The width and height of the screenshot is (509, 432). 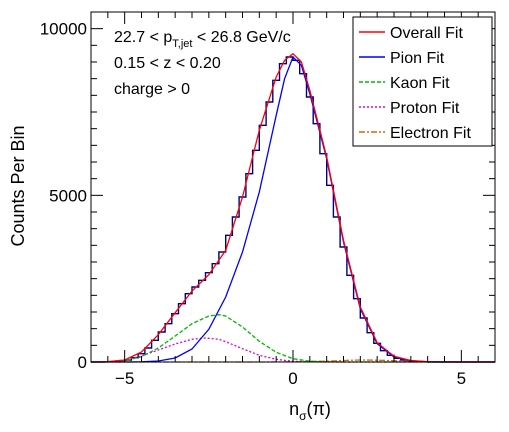 What do you see at coordinates (426, 33) in the screenshot?
I see `legend-label-overall-fit: Overall Fit` at bounding box center [426, 33].